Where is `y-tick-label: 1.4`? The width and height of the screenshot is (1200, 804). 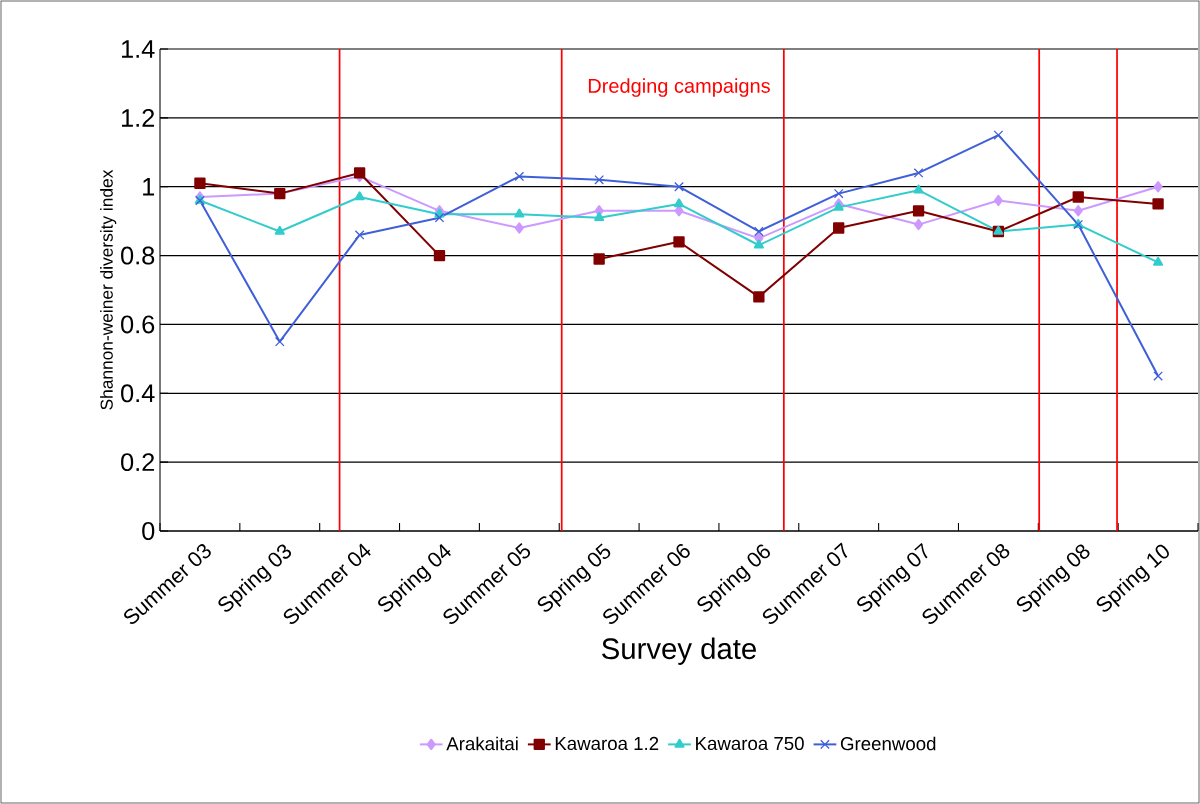 y-tick-label: 1.4 is located at coordinates (138, 49).